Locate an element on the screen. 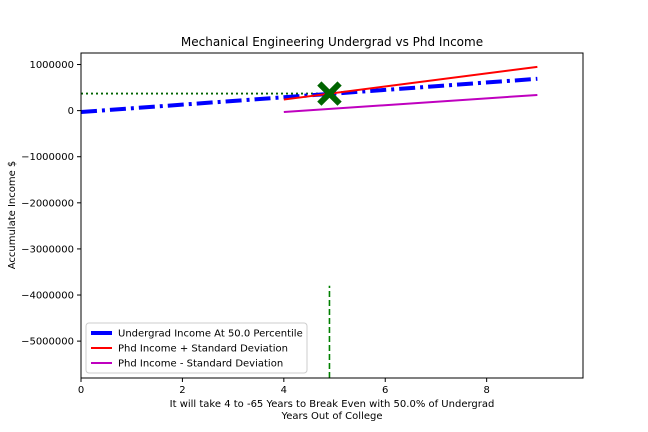 This screenshot has height=432, width=648. break-even-marker is located at coordinates (329, 93).